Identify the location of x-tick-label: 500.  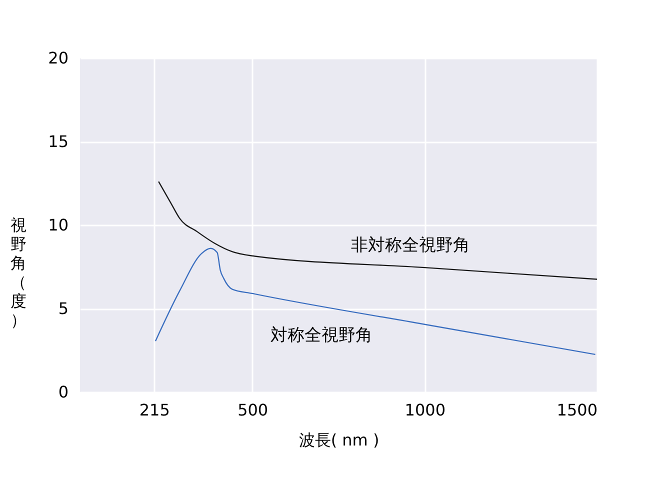
(253, 410).